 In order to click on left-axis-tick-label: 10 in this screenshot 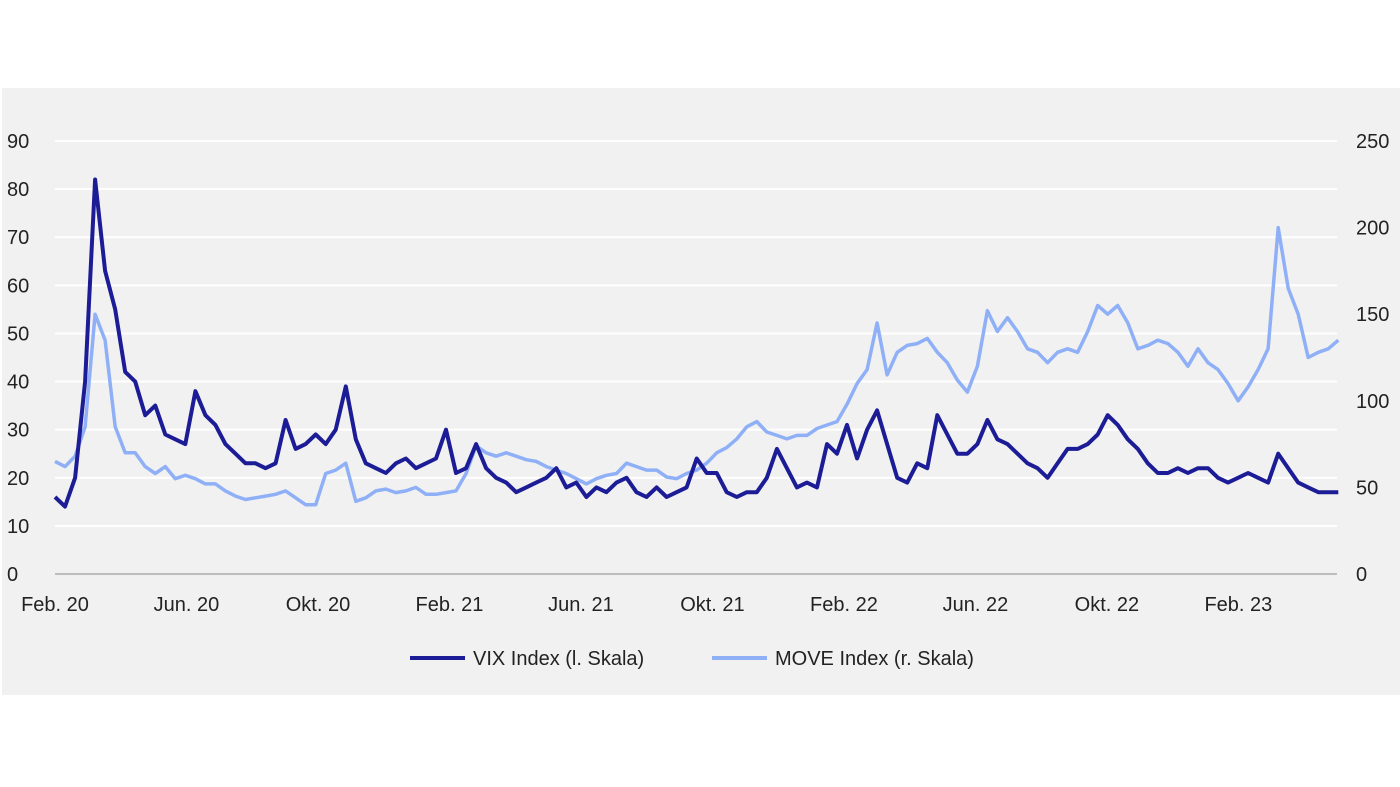, I will do `click(18, 527)`.